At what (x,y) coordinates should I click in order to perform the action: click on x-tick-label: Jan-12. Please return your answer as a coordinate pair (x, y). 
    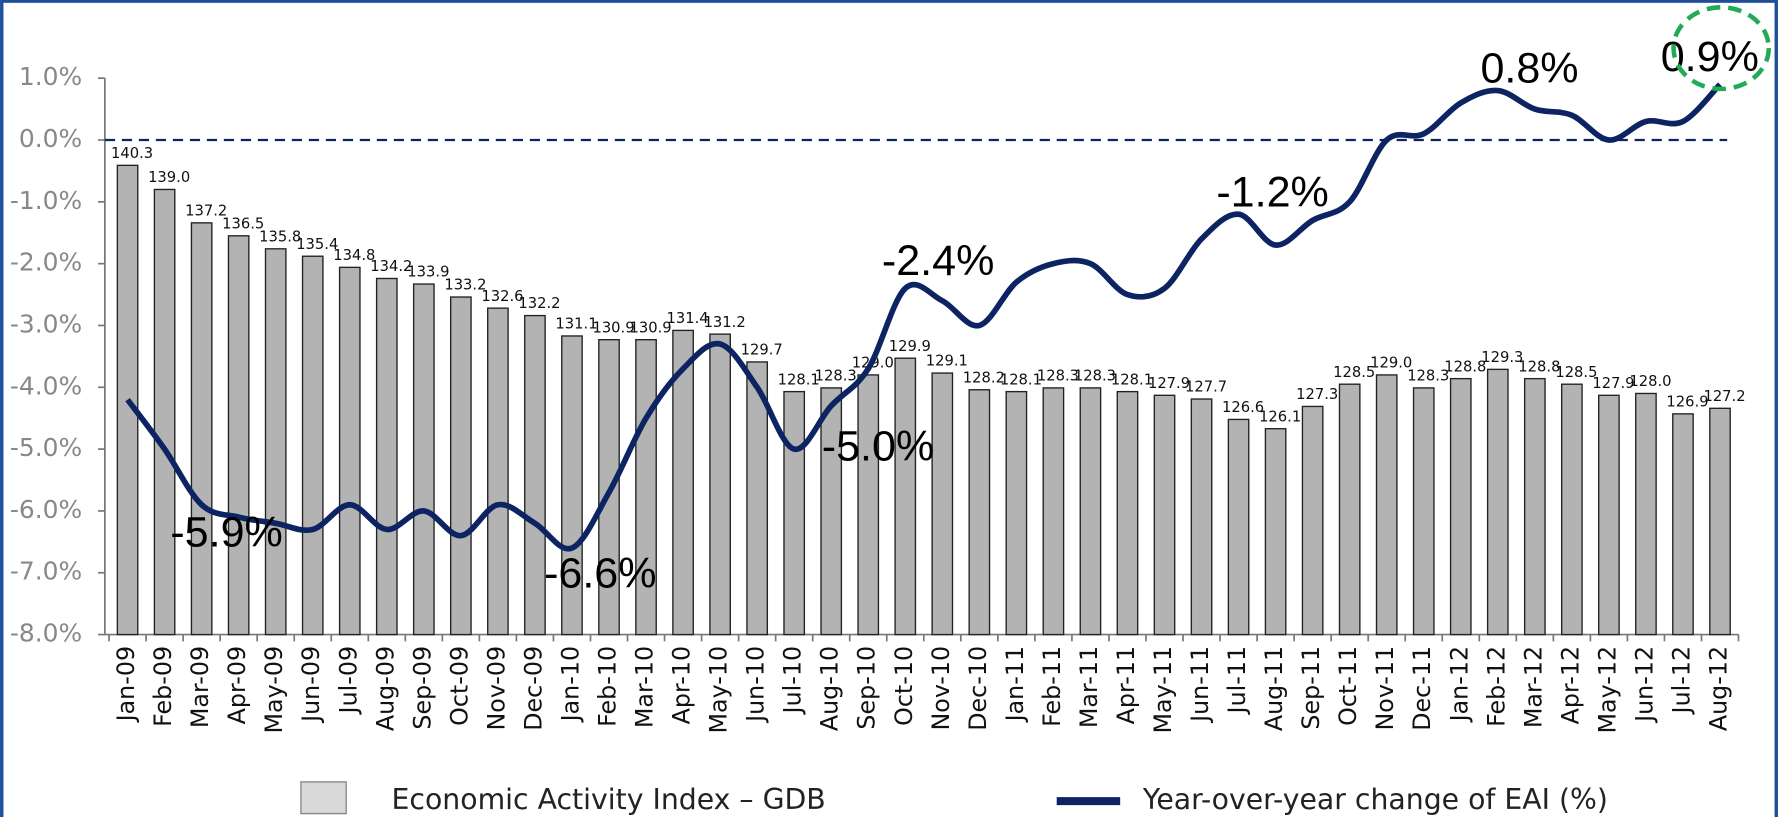
    Looking at the image, I should click on (1459, 685).